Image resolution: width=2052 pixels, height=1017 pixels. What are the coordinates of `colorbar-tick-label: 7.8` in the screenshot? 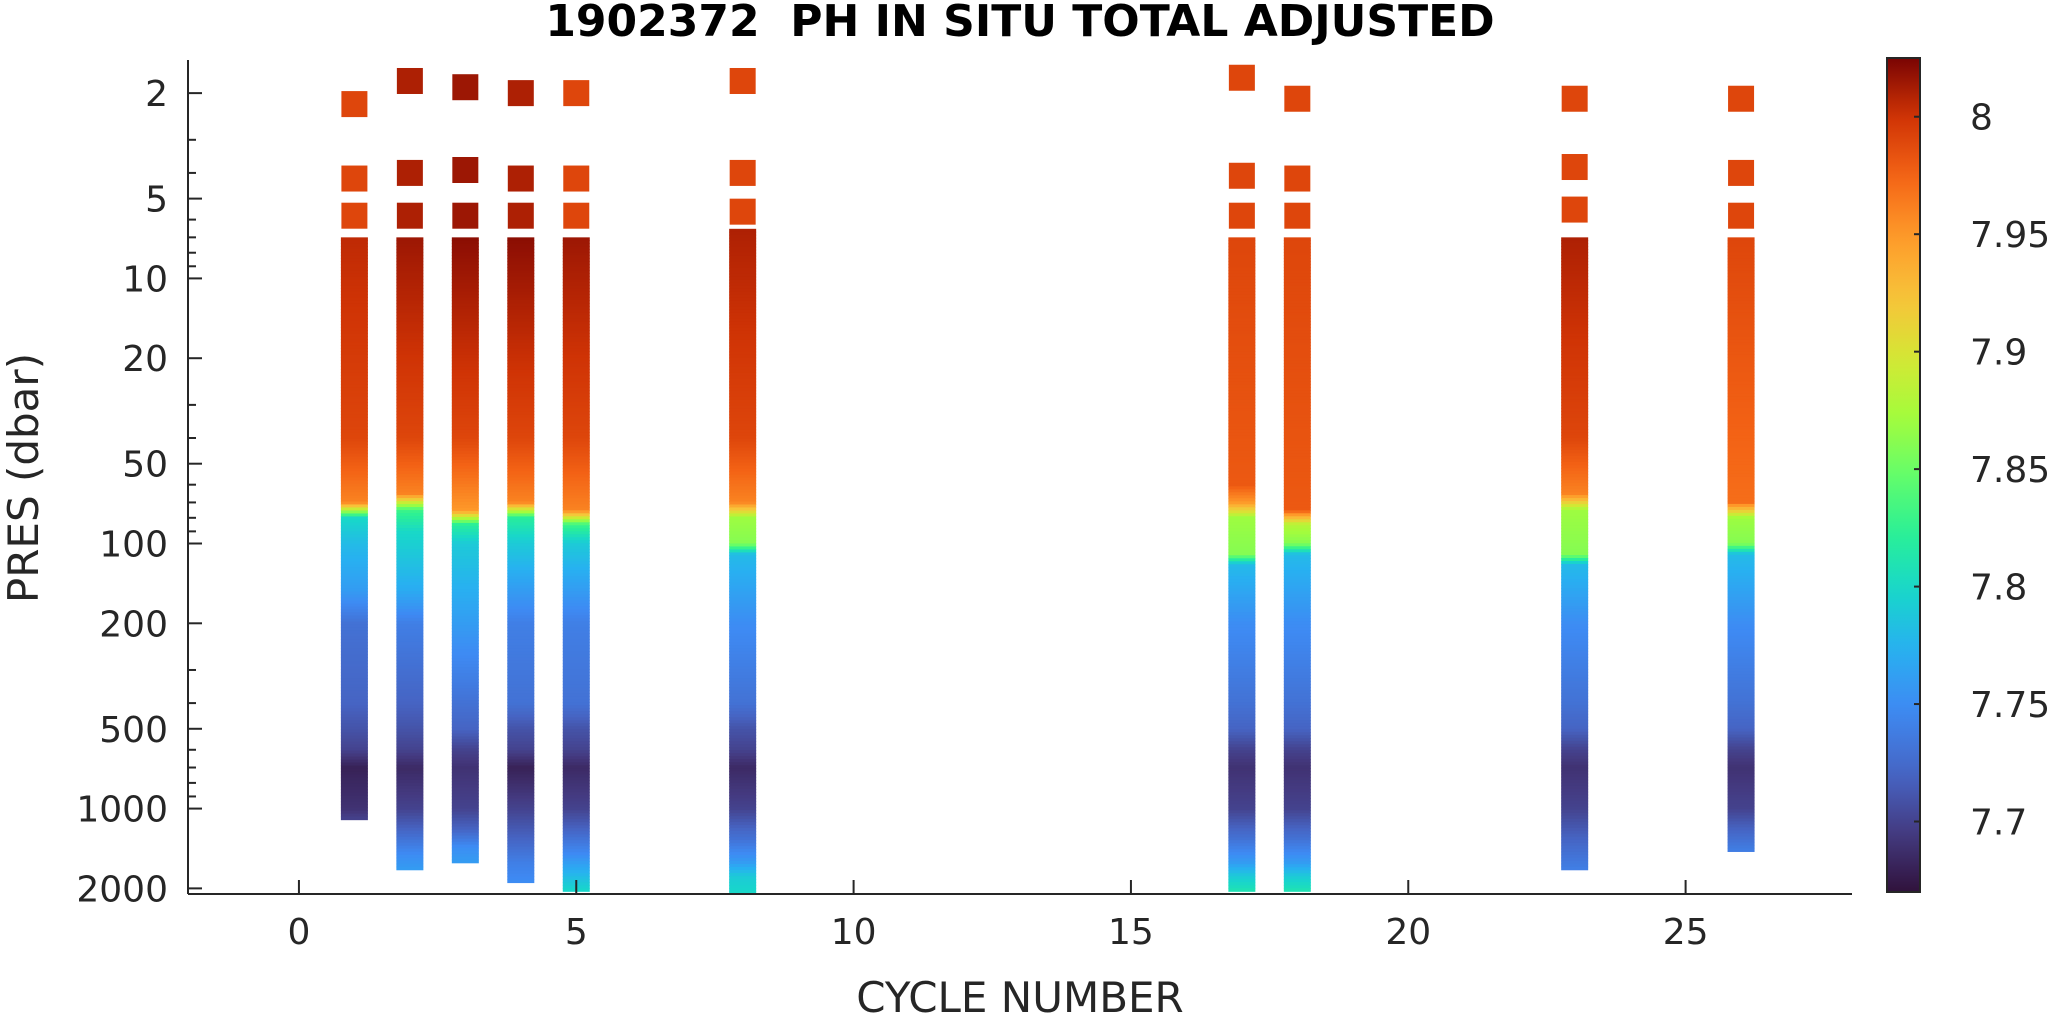 It's located at (1998, 588).